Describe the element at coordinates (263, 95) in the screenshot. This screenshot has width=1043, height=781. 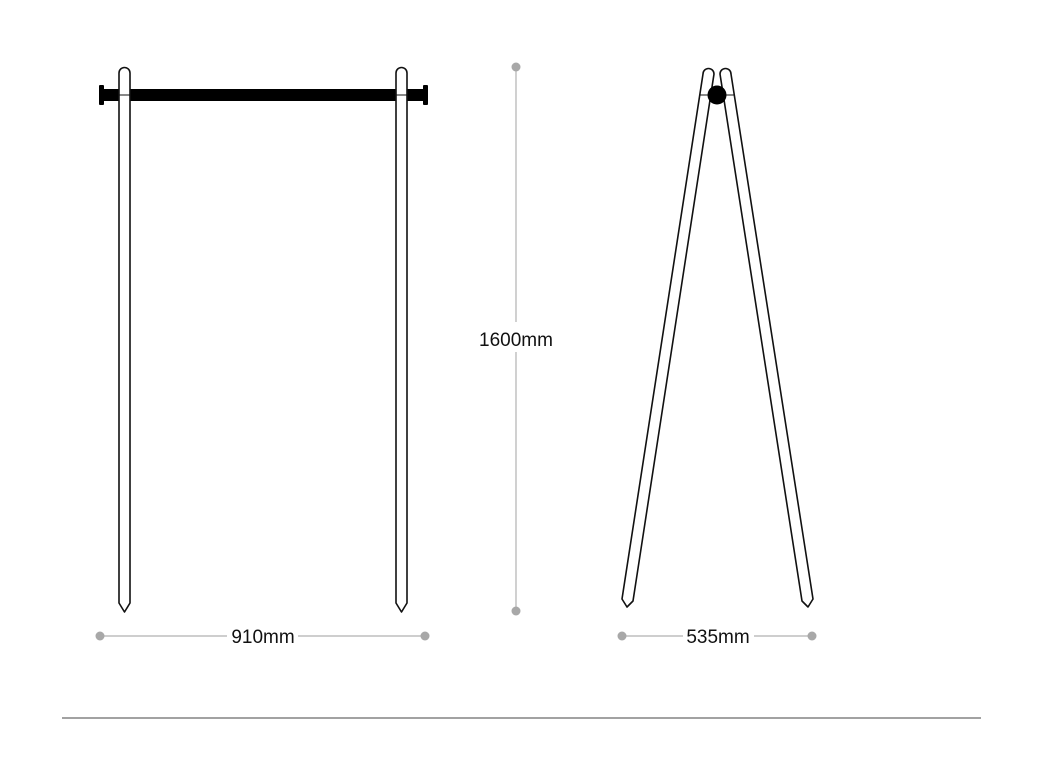
I see `hanging-rail` at that location.